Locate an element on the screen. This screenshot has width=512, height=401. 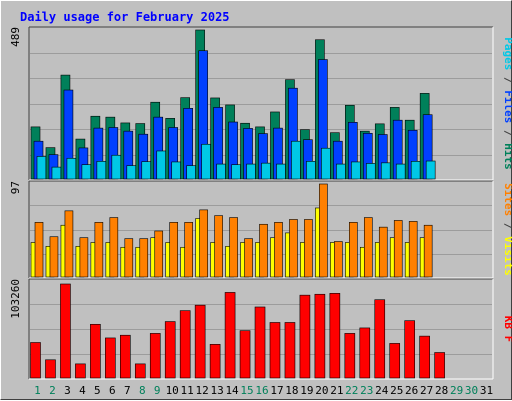
legend-pages: Pages is located at coordinates (507, 53).